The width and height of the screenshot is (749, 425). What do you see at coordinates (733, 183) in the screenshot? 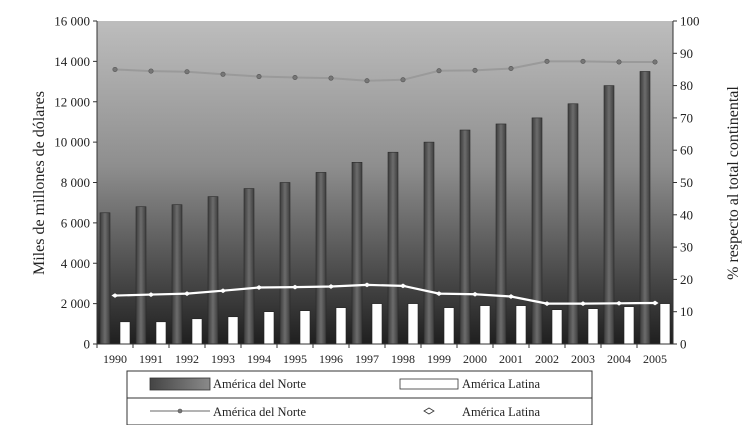
I see `y2-axis-title: % respecto al total continental` at bounding box center [733, 183].